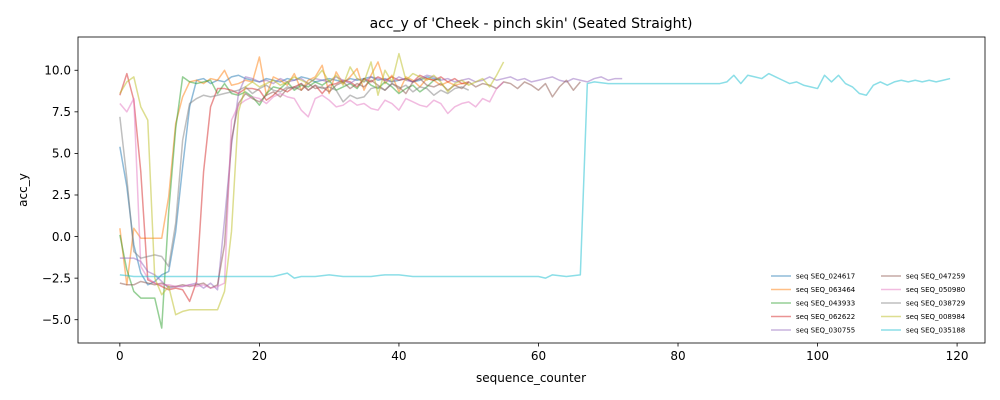 The width and height of the screenshot is (1000, 400). I want to click on x-axis: 0 20 40 60 80 100 120, so click(542, 353).